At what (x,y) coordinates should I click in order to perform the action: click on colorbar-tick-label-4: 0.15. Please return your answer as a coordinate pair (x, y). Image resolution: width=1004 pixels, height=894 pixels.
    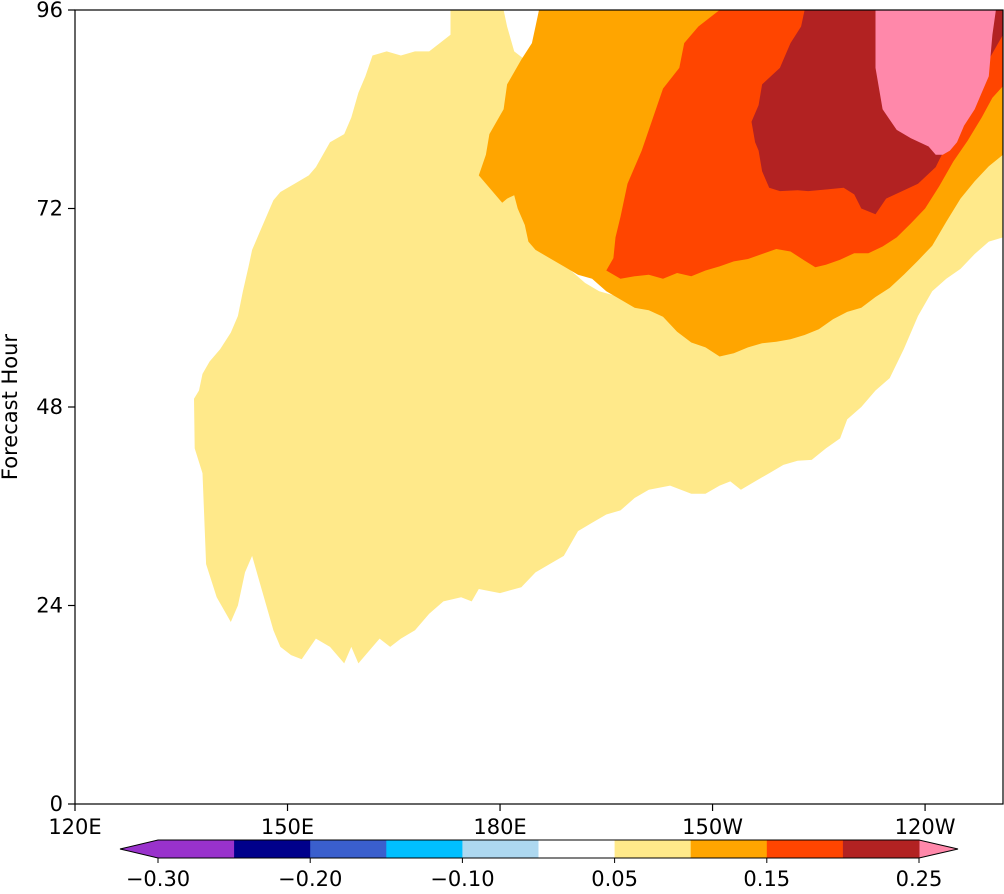
    Looking at the image, I should click on (766, 879).